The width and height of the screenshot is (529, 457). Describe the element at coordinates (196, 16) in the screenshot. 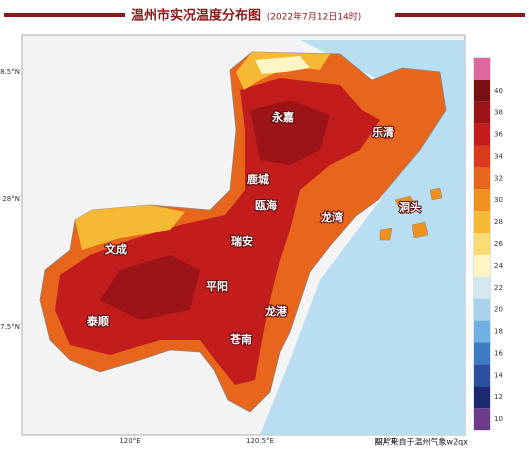

I see `title: 温州市实况温度分布图` at that location.